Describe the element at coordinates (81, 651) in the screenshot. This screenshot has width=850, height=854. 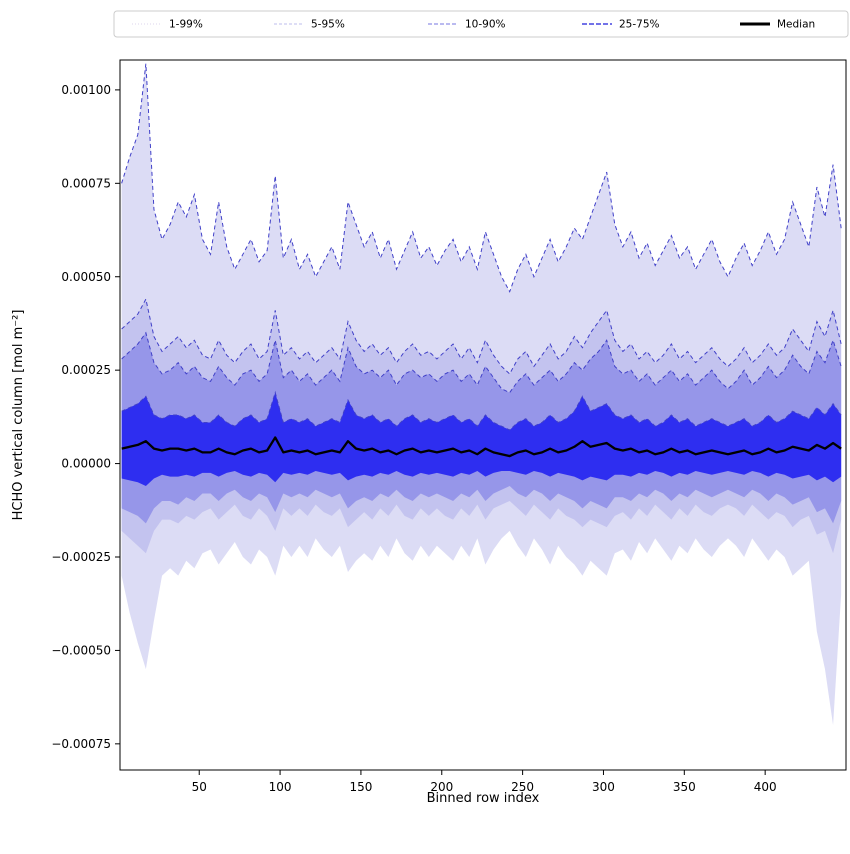
I see `y-tick-label: −0.00050` at that location.